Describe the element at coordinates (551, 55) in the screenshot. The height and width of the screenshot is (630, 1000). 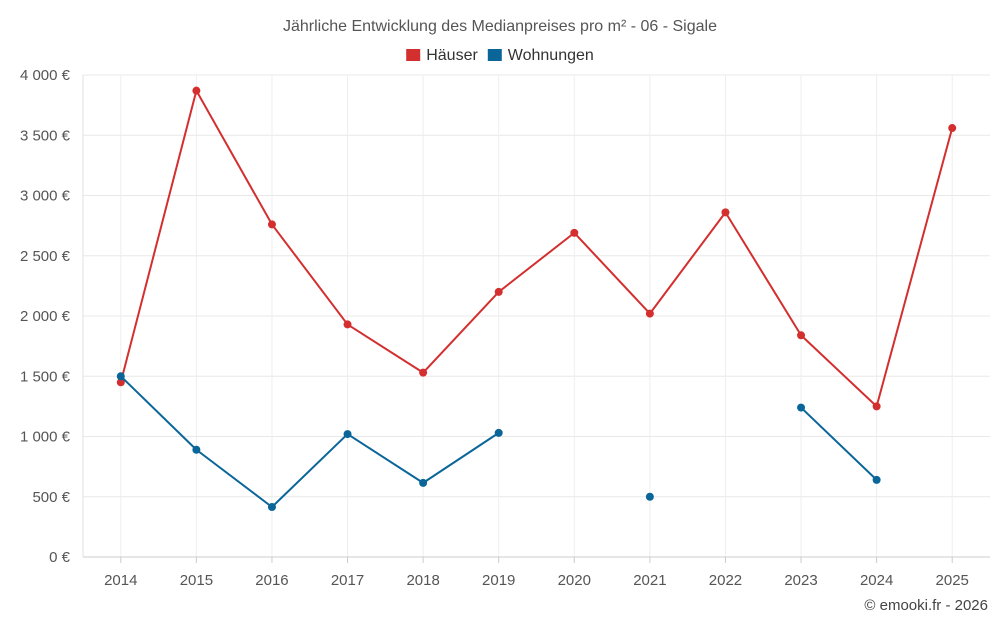
I see `legend-label: Wohnungen` at that location.